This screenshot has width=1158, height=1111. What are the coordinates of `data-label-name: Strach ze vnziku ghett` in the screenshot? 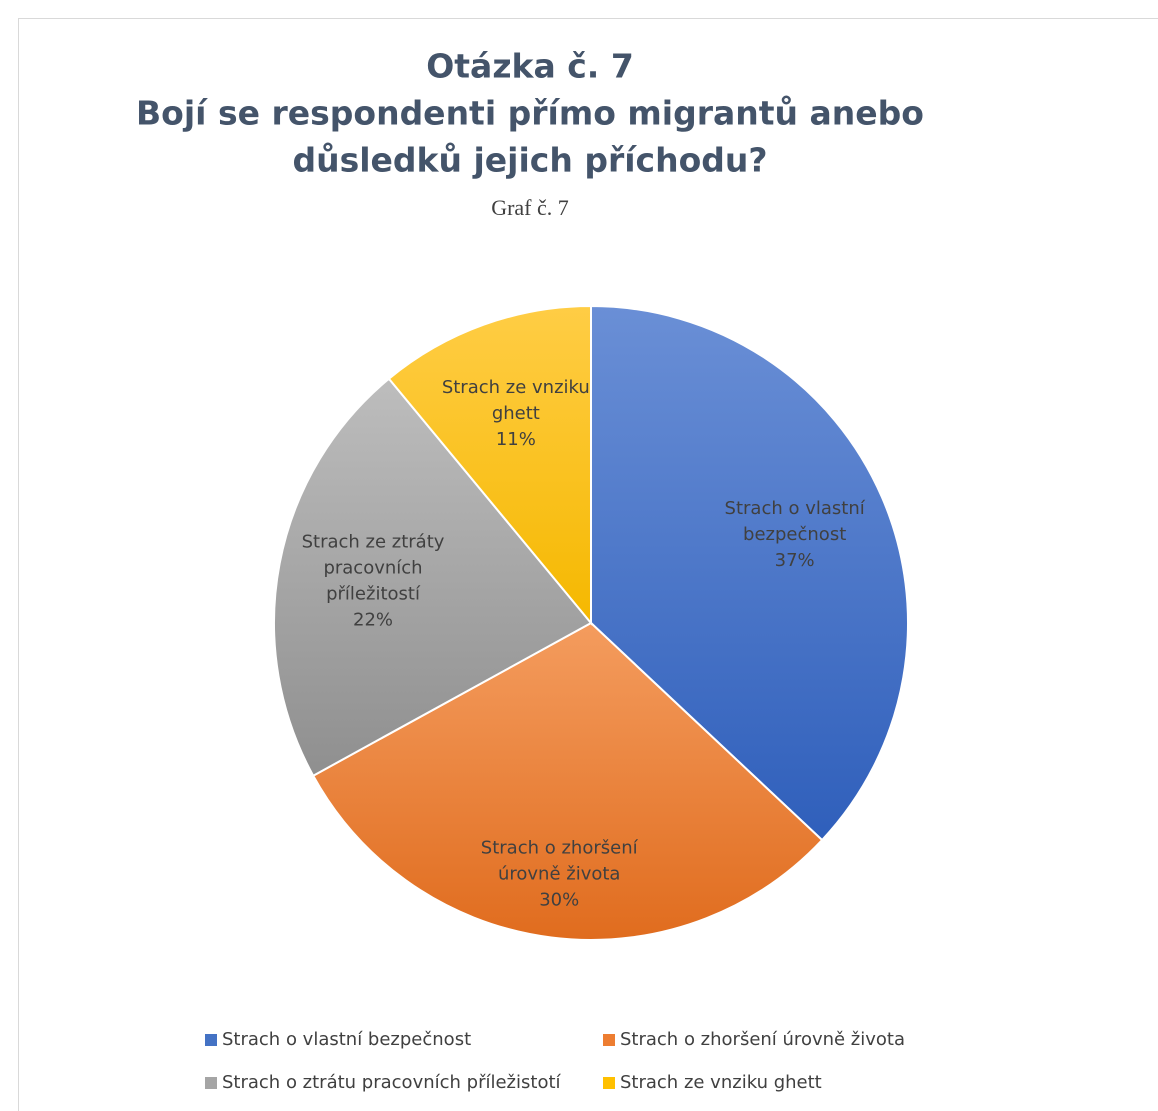 It's located at (516, 400).